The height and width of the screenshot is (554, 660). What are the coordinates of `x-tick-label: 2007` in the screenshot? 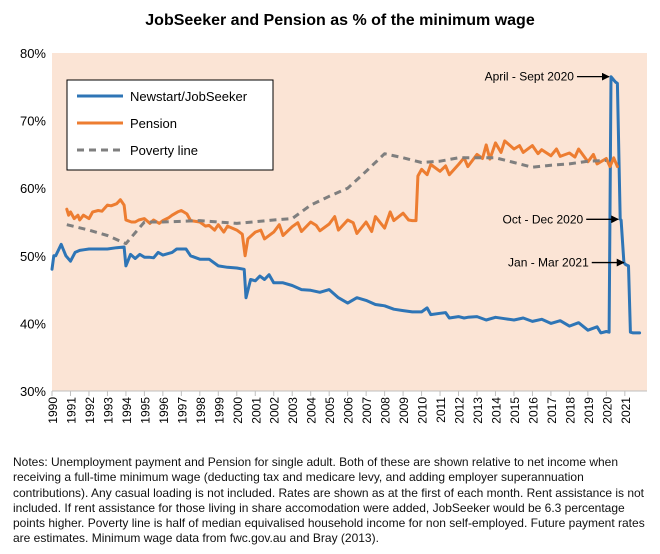 It's located at (367, 410).